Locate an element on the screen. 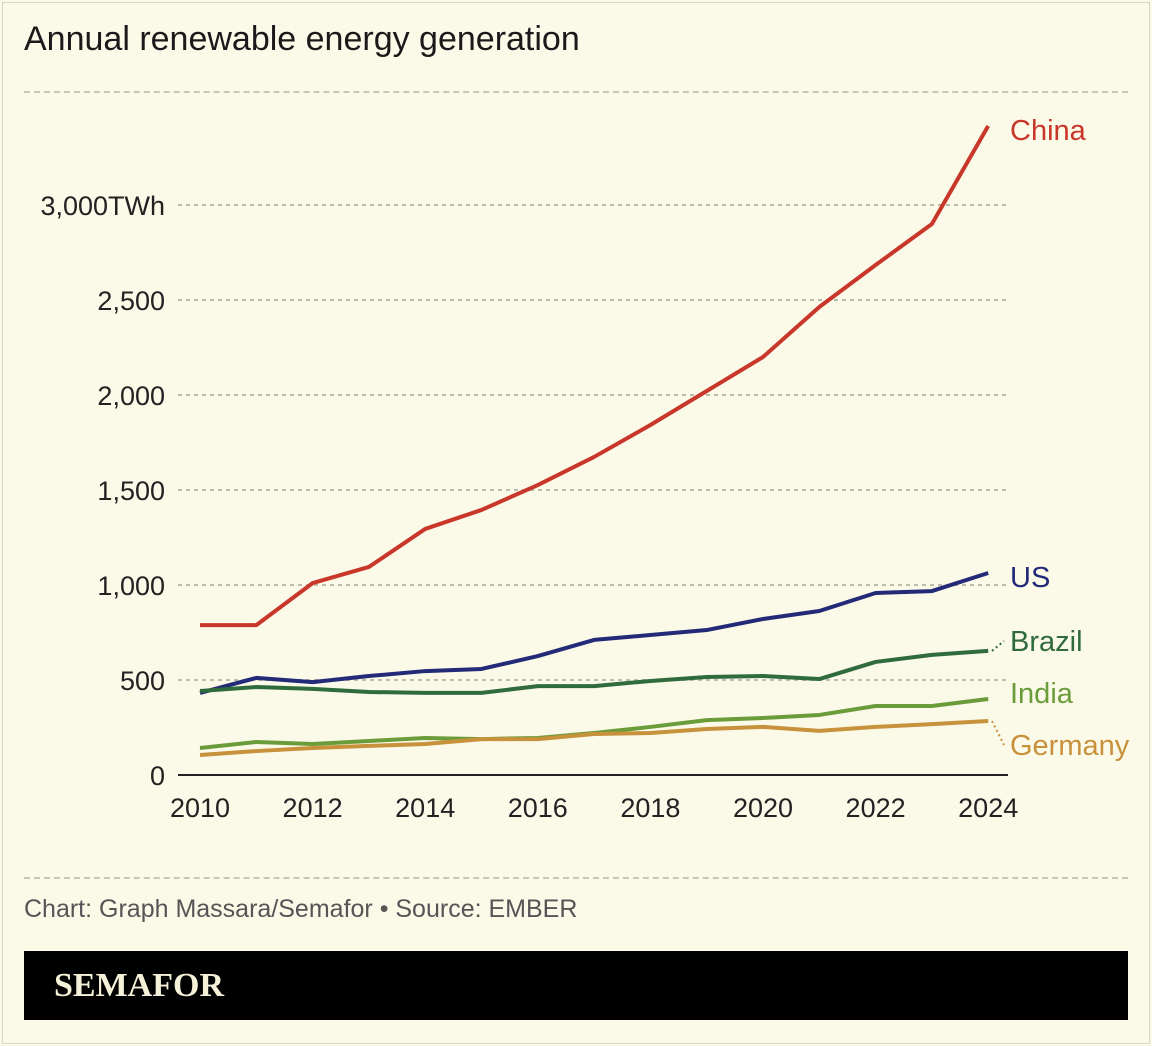  chart-title: Annual renewable energy generation is located at coordinates (302, 39).